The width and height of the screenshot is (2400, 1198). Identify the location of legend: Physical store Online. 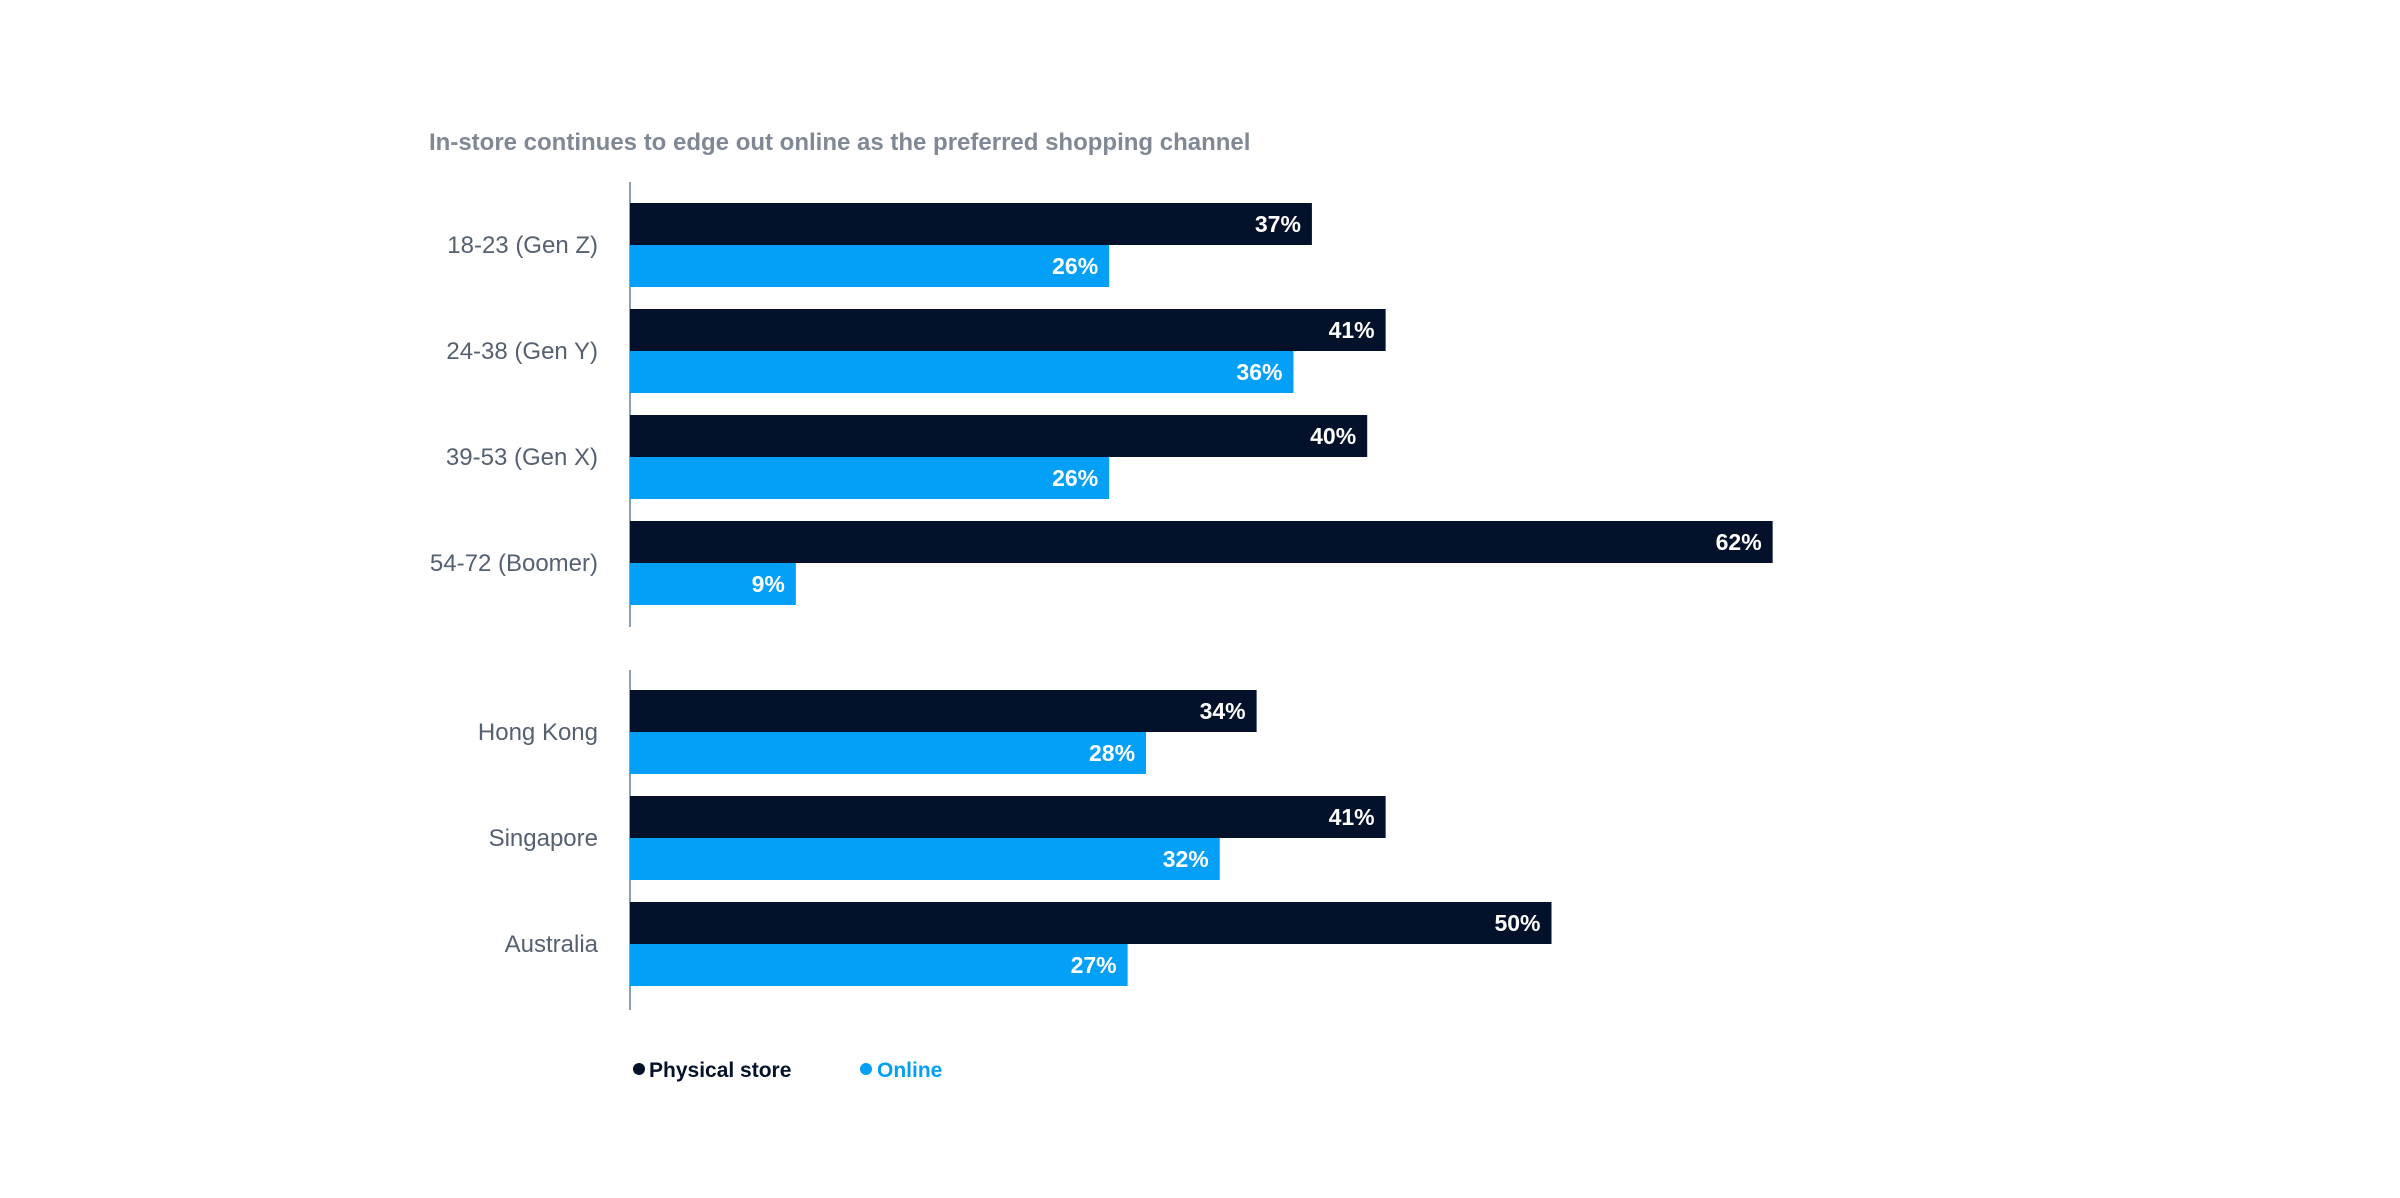
(787, 1070).